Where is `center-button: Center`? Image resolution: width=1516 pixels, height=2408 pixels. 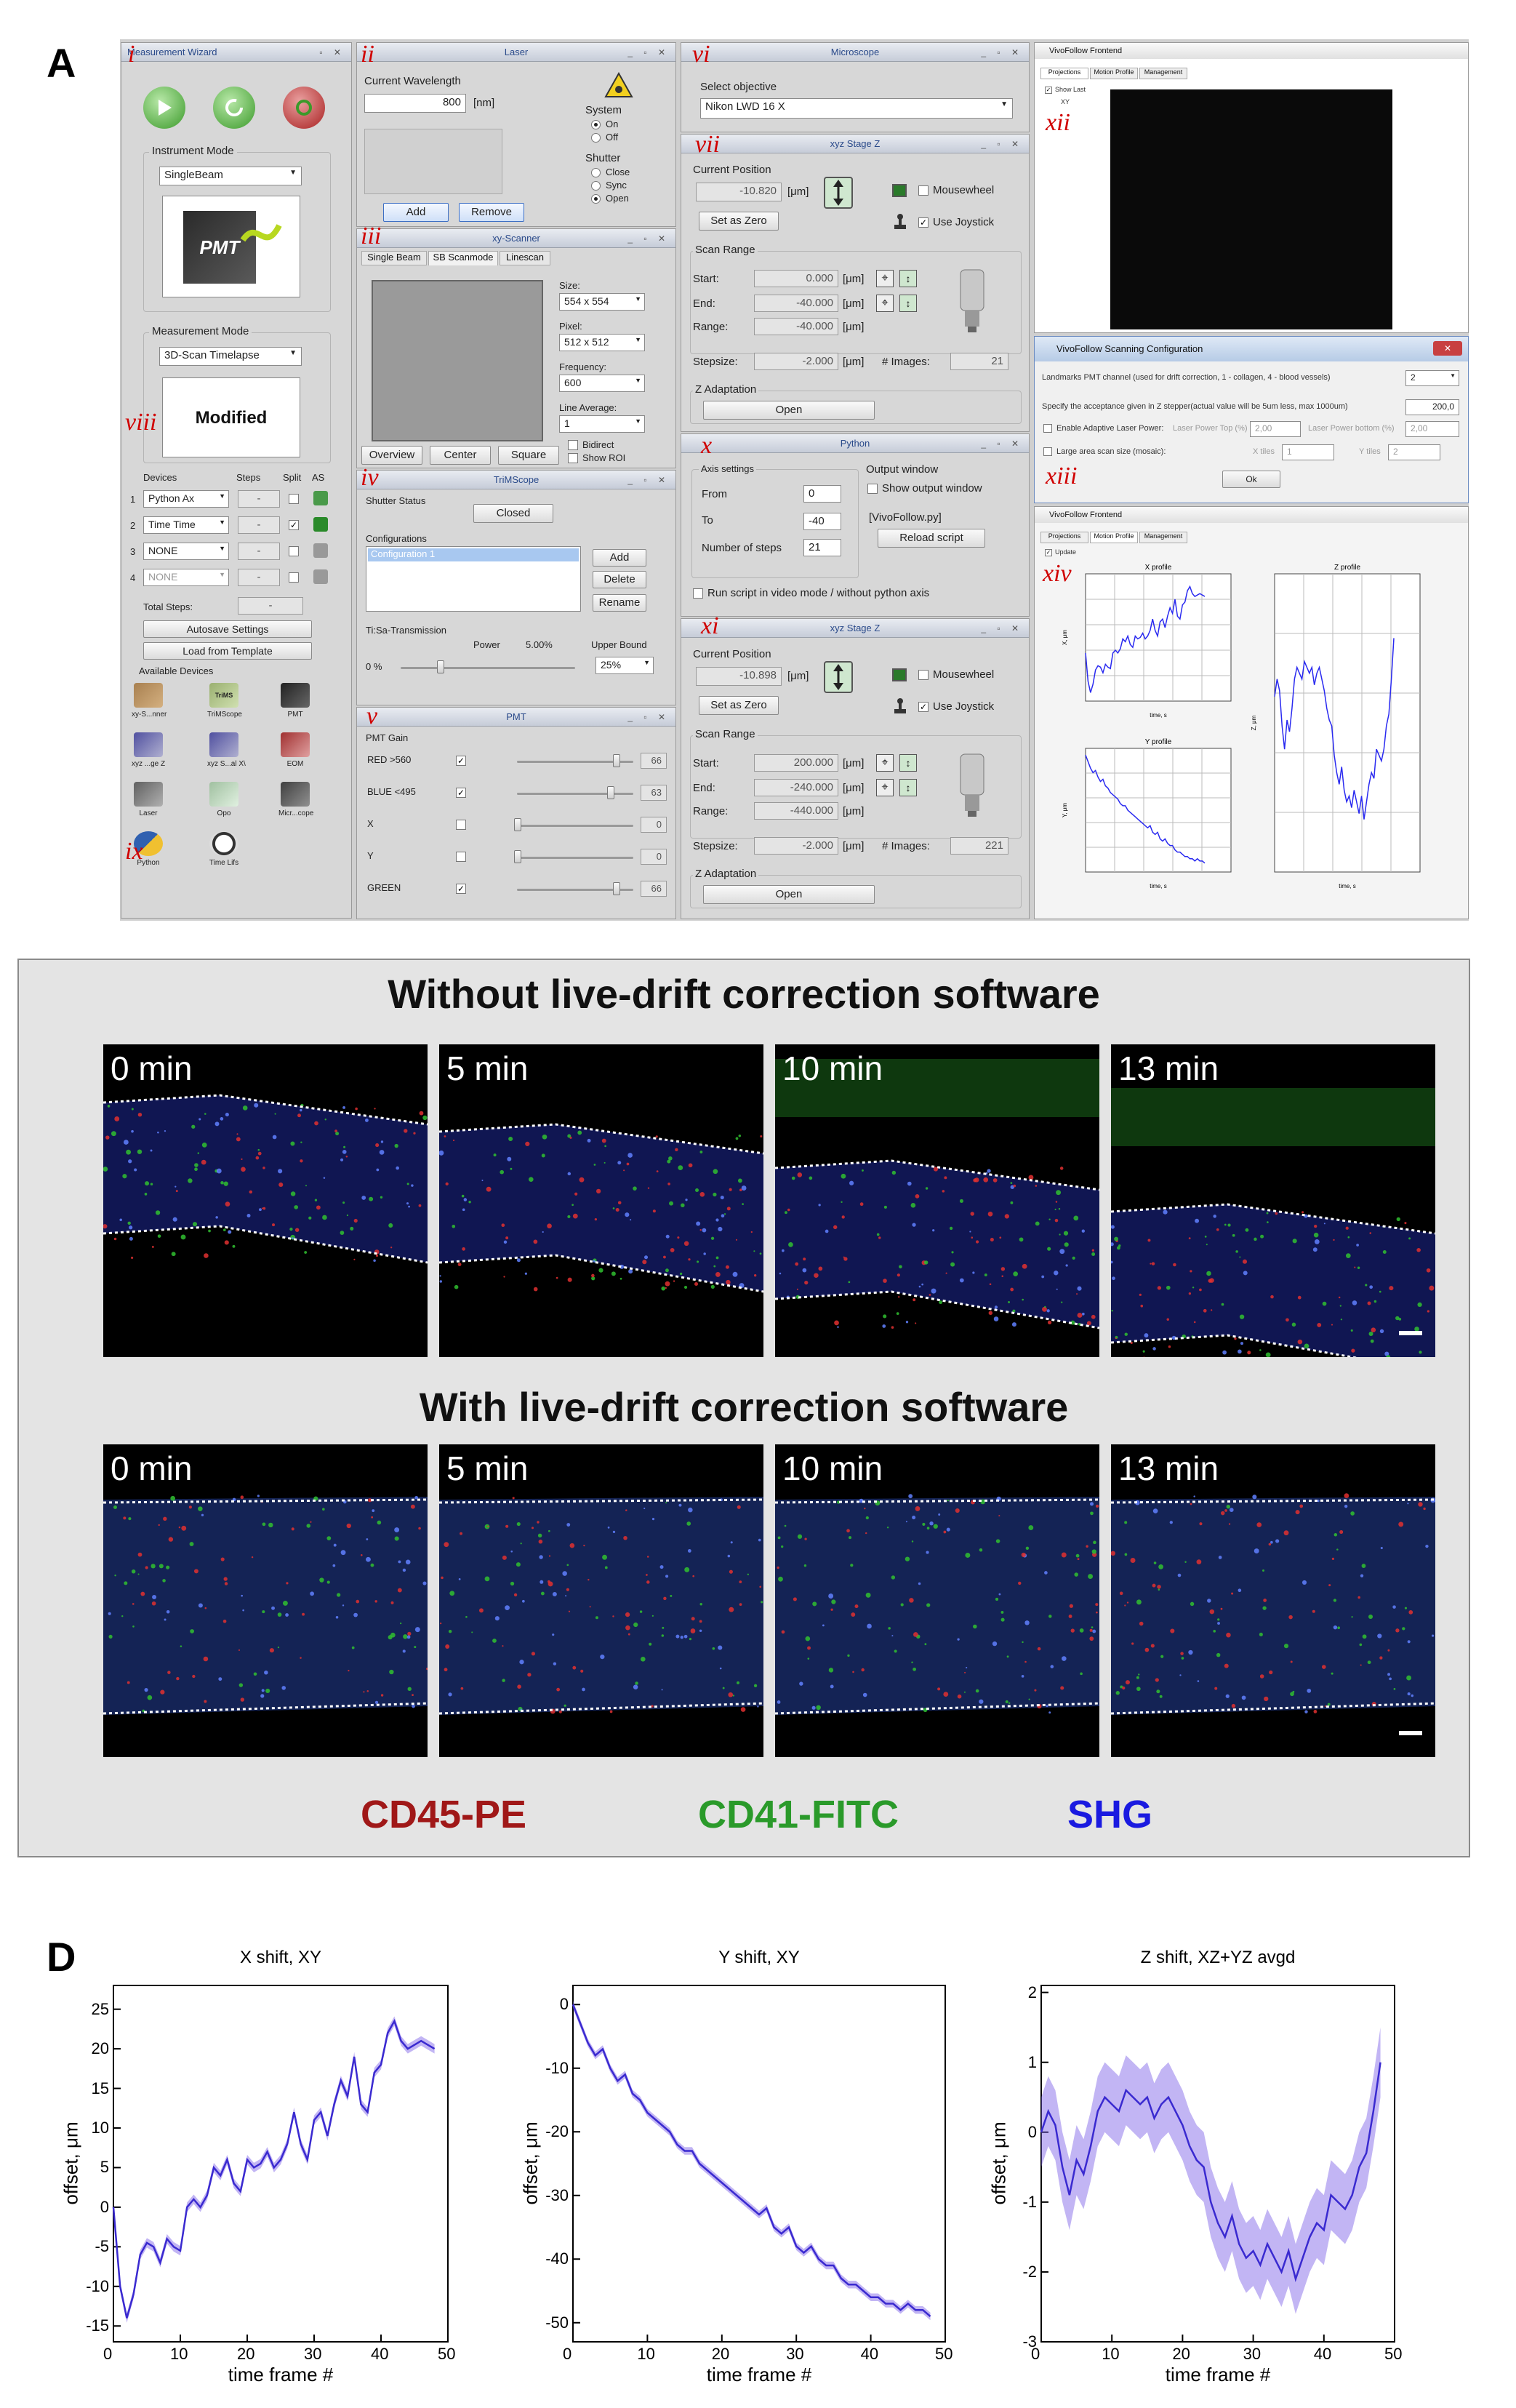
center-button: Center is located at coordinates (460, 455).